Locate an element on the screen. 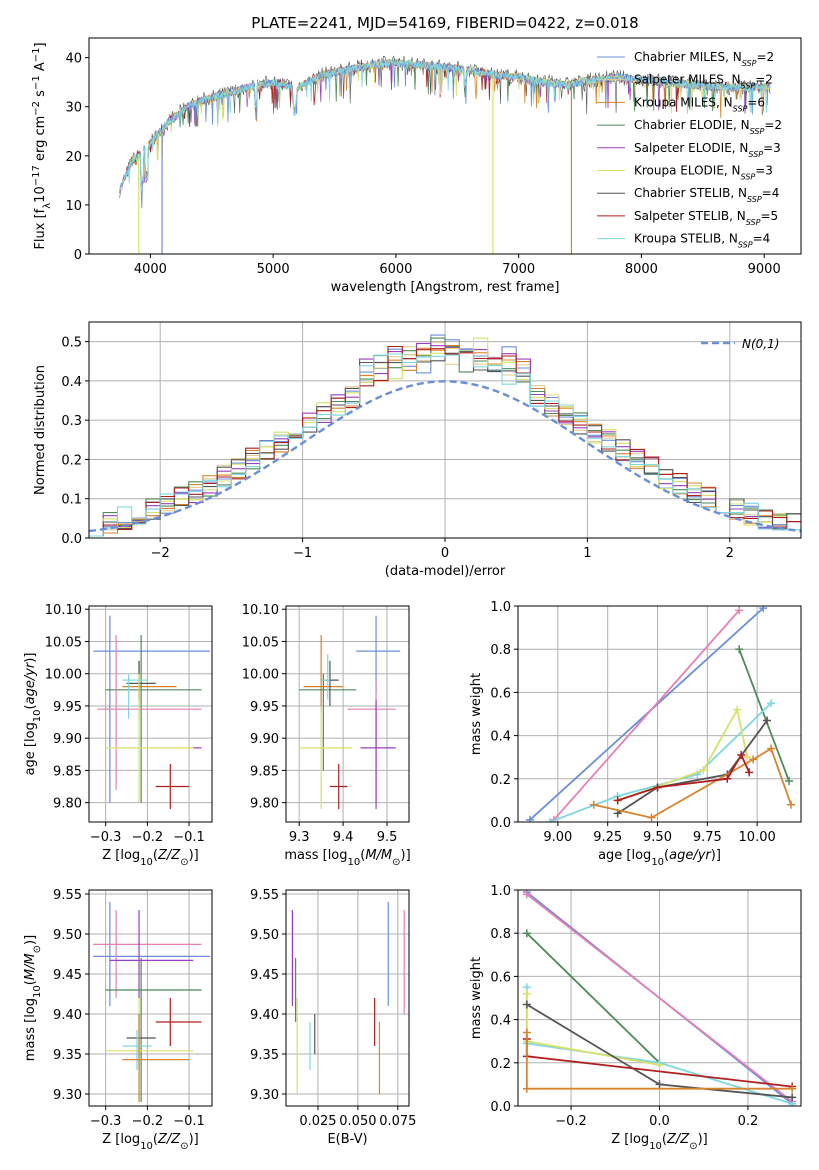  legend-label: Kroupa ELODIE, NSSP=3 is located at coordinates (703, 173).